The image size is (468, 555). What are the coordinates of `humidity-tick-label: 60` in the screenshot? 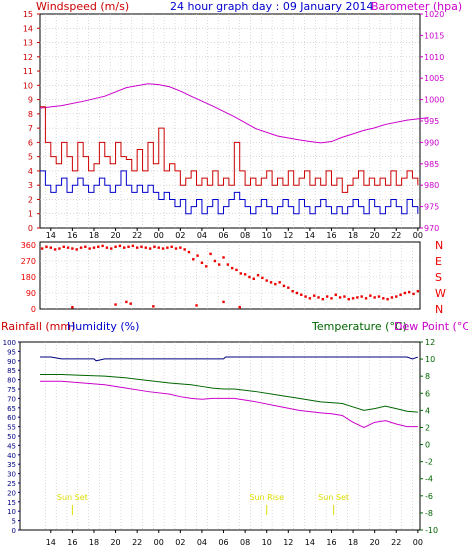 It's located at (11, 418).